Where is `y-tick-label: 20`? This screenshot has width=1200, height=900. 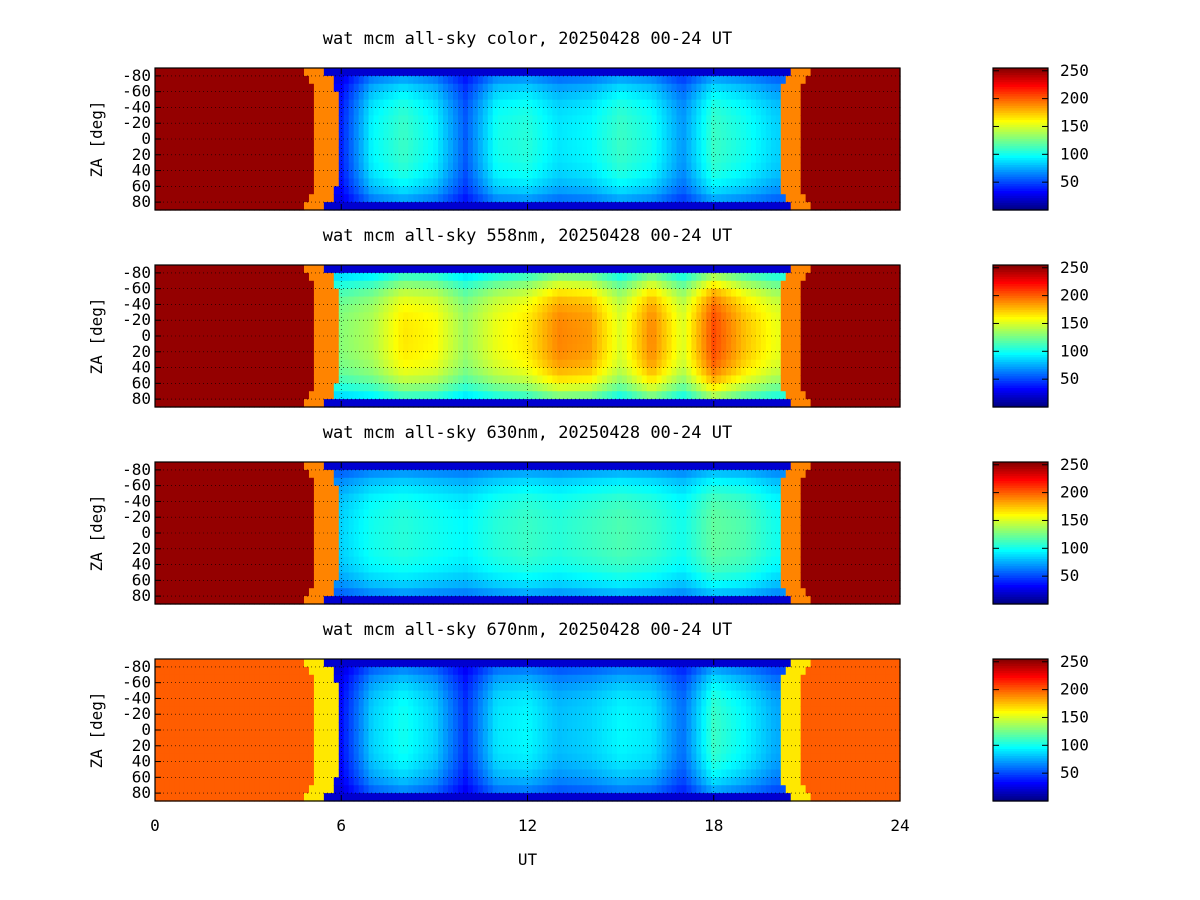 y-tick-label: 20 is located at coordinates (141, 154).